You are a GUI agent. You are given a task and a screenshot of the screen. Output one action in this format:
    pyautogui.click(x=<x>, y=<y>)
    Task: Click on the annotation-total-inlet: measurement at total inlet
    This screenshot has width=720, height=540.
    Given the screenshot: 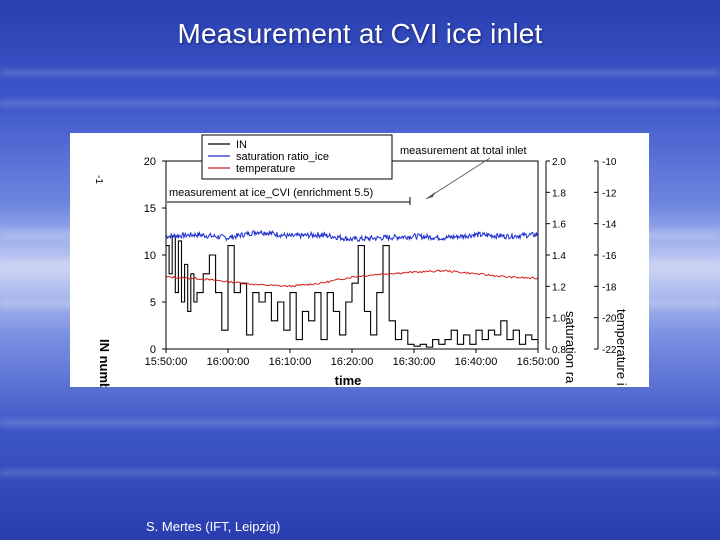 What is the action you would take?
    pyautogui.click(x=463, y=151)
    